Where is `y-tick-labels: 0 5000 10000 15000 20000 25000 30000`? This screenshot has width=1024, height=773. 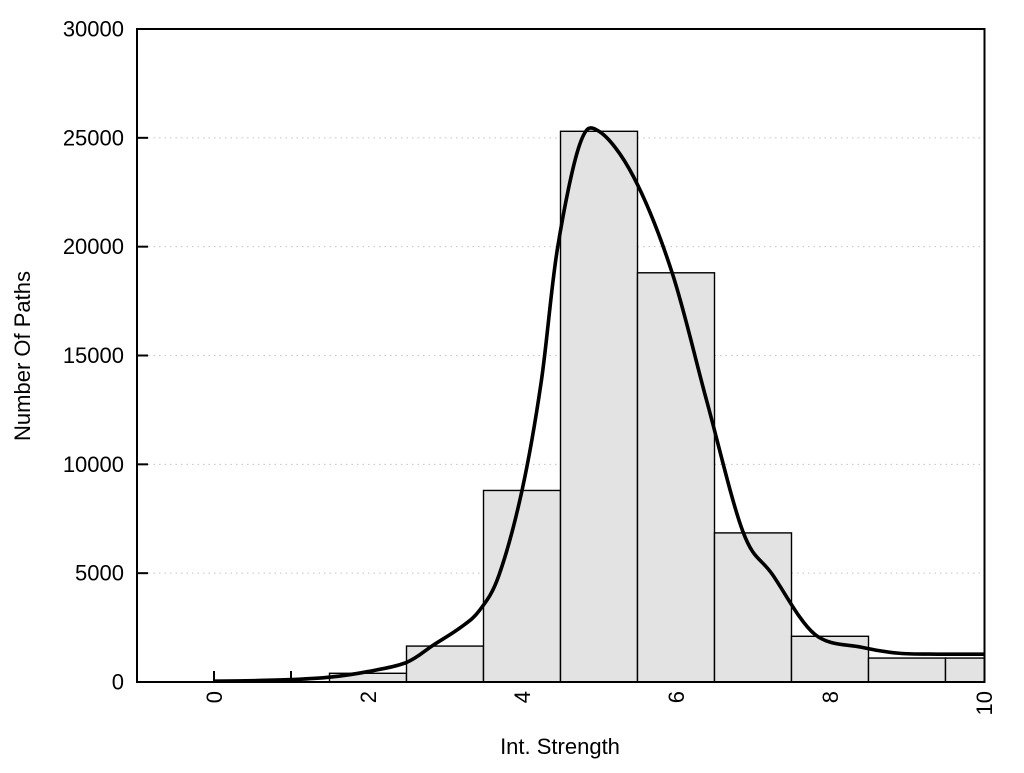 y-tick-labels: 0 5000 10000 15000 20000 25000 30000 is located at coordinates (93, 356).